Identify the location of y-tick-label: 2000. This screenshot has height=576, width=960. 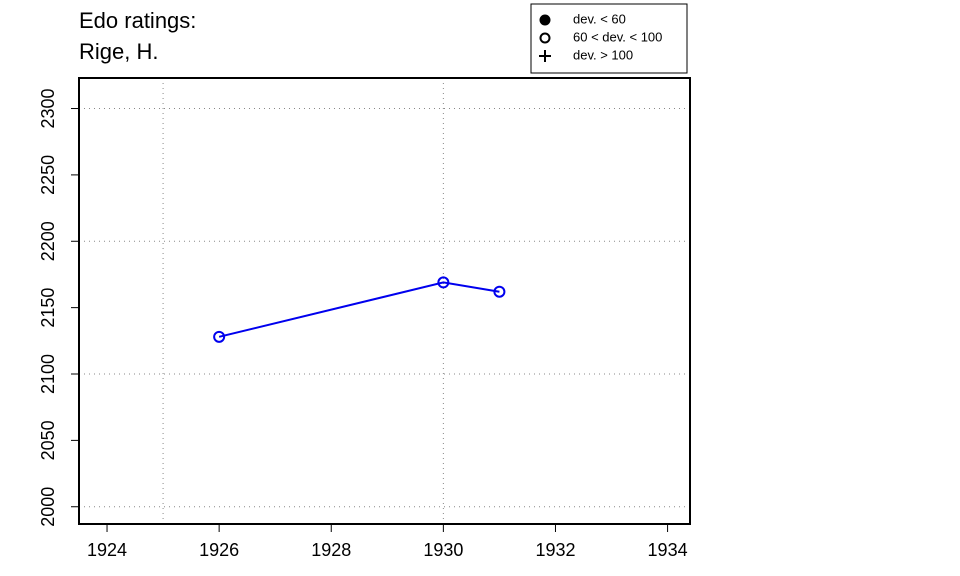
(48, 507).